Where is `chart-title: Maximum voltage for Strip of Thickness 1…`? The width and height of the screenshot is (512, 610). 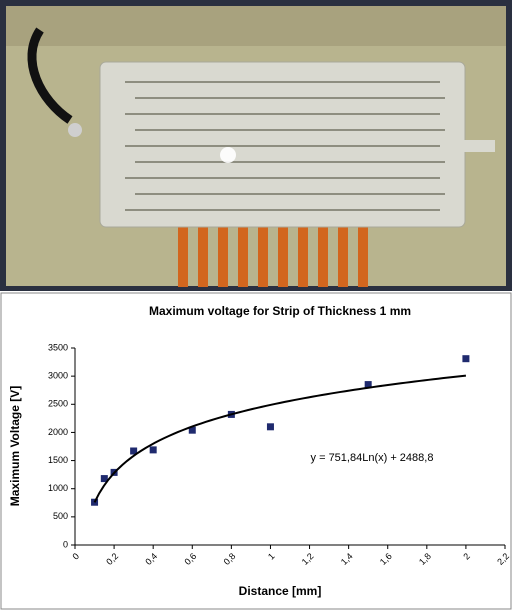
chart-title: Maximum voltage for Strip of Thickness 1… is located at coordinates (280, 311).